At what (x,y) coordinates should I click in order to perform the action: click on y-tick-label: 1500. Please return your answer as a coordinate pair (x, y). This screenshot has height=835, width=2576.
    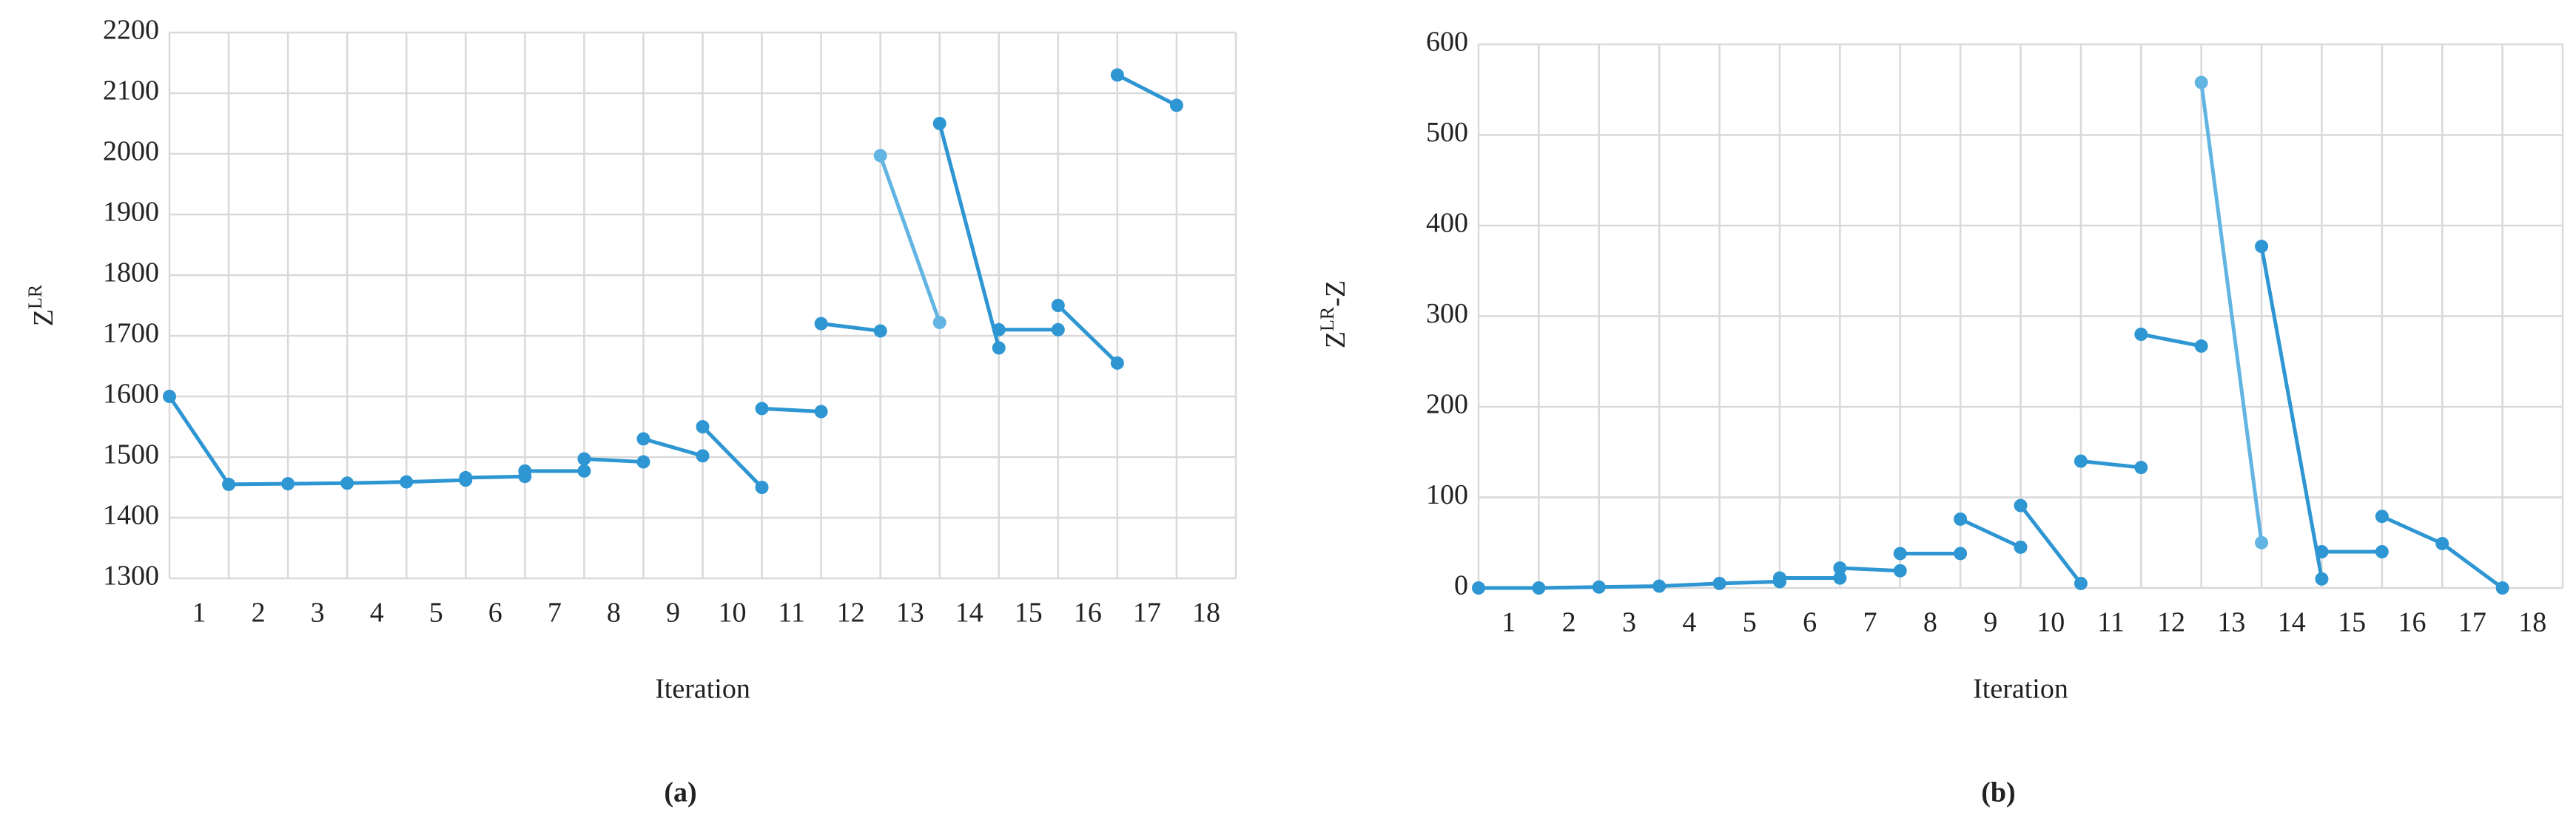
    Looking at the image, I should click on (131, 454).